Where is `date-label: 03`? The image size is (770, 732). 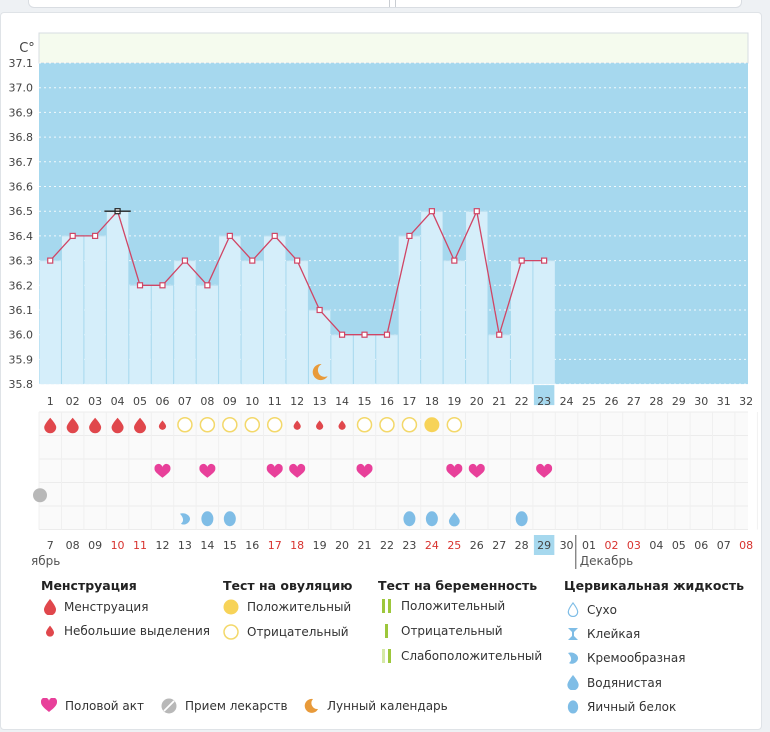
date-label: 03 is located at coordinates (634, 545).